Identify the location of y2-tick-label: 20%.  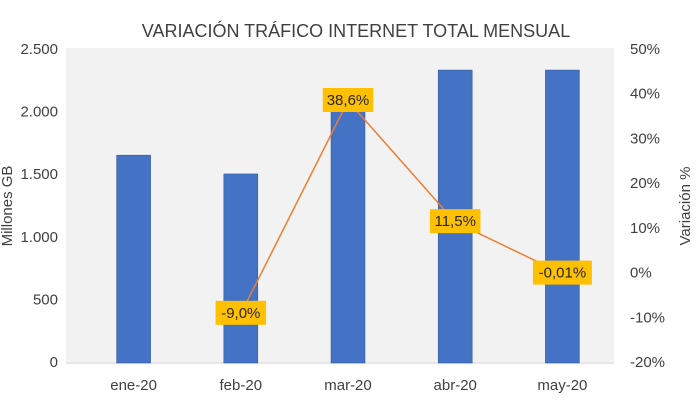
(645, 183).